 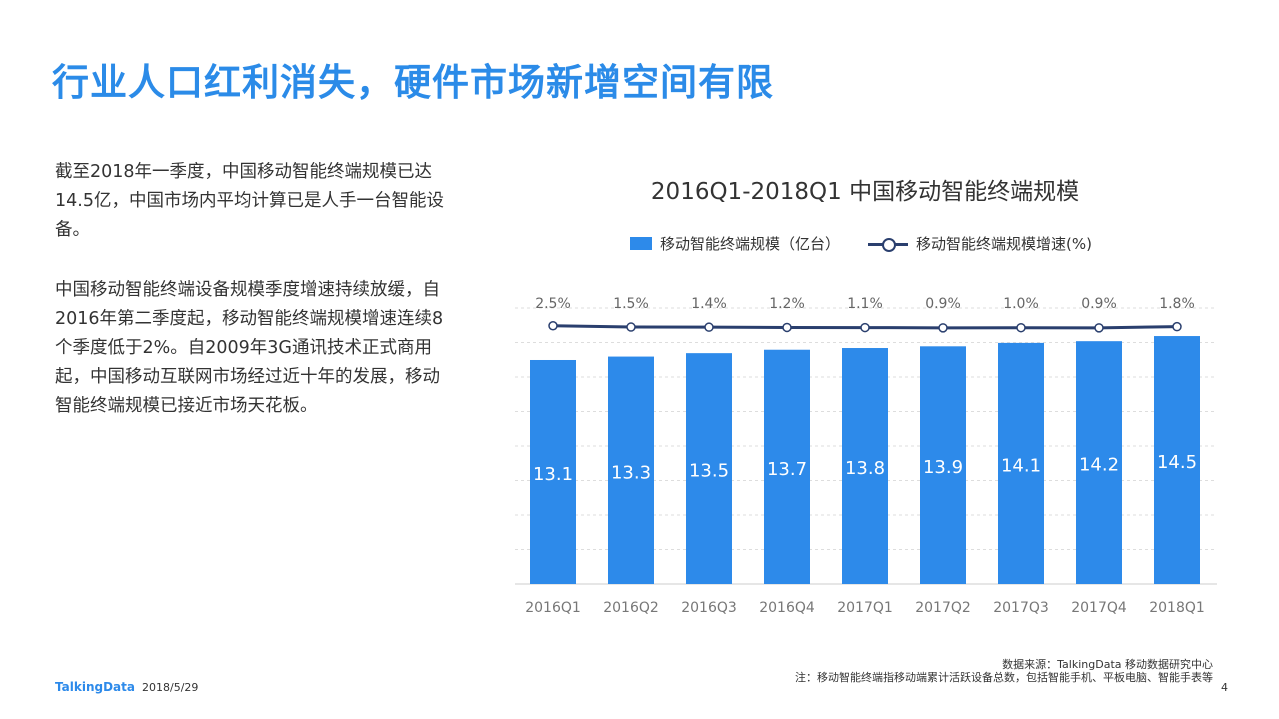 What do you see at coordinates (709, 608) in the screenshot?
I see `x-tick-label: 2016Q3` at bounding box center [709, 608].